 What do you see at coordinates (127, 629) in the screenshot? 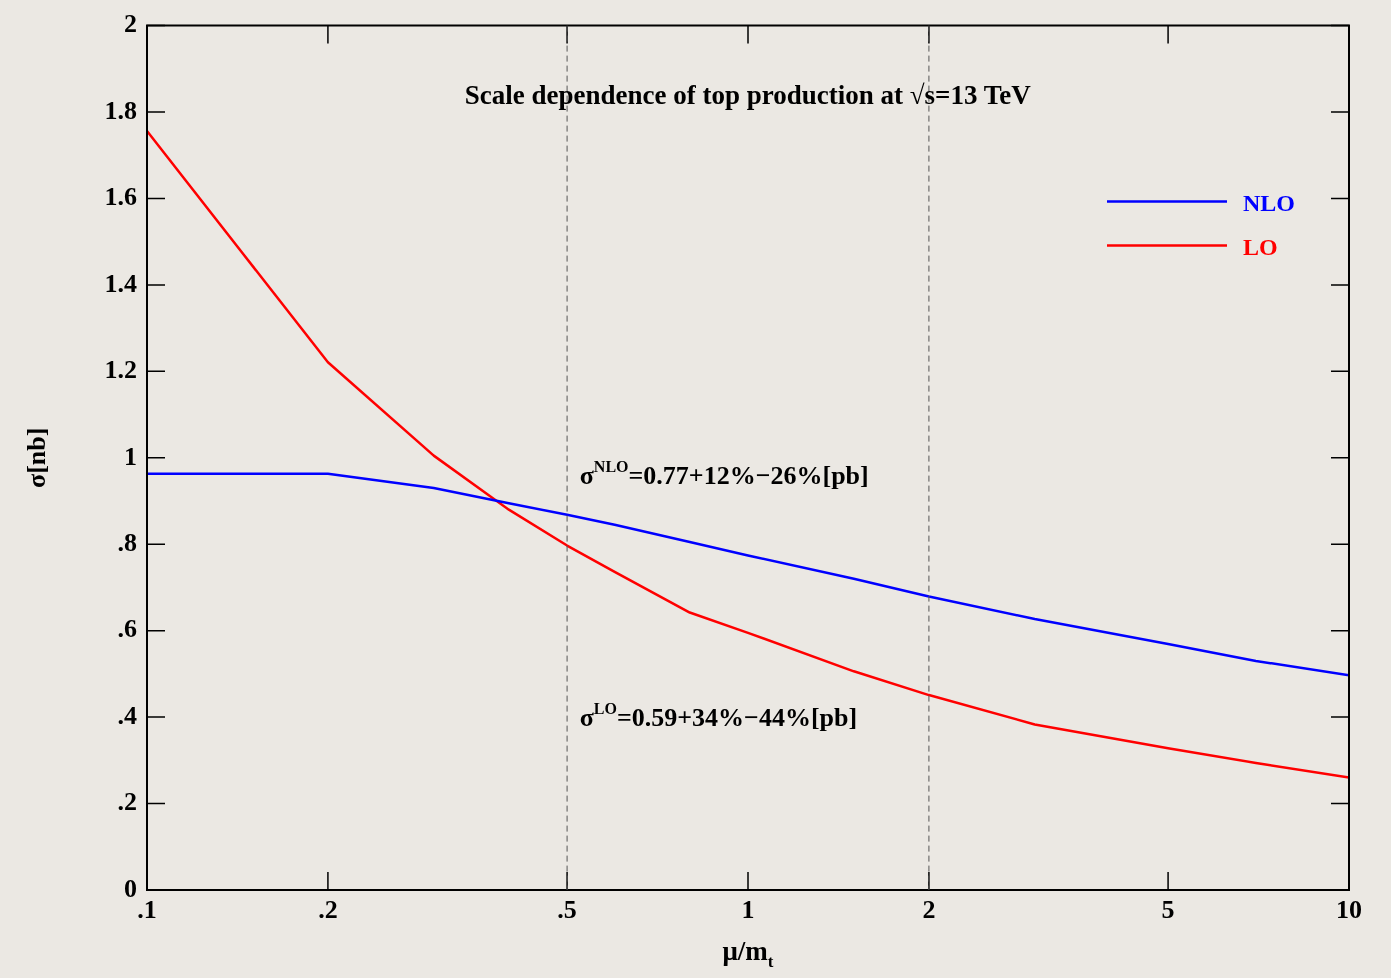
I see `y-tick-label: .6` at bounding box center [127, 629].